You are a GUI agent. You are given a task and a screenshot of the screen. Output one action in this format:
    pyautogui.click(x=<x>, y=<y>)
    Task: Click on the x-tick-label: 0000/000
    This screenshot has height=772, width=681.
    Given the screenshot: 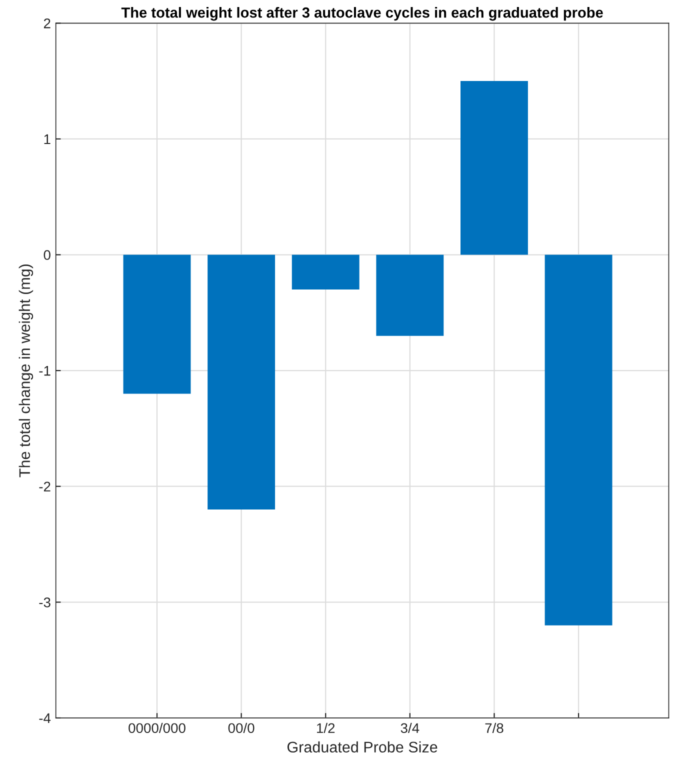 What is the action you would take?
    pyautogui.click(x=157, y=728)
    